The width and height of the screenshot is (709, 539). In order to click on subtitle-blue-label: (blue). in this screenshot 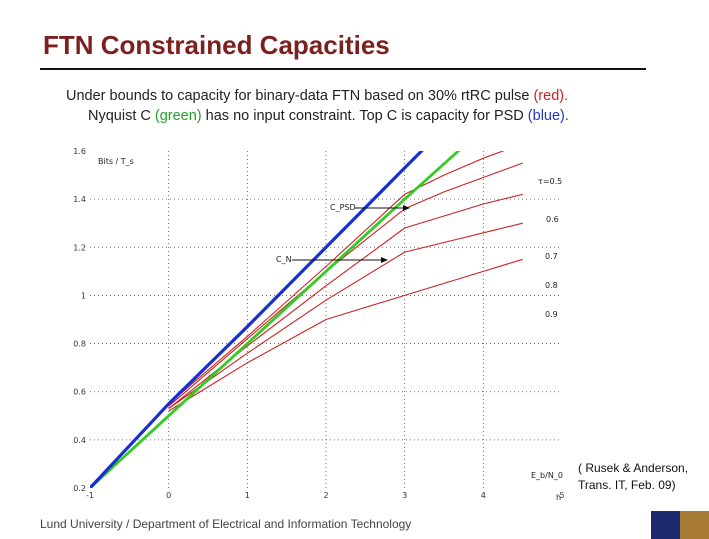, I will do `click(548, 116)`.